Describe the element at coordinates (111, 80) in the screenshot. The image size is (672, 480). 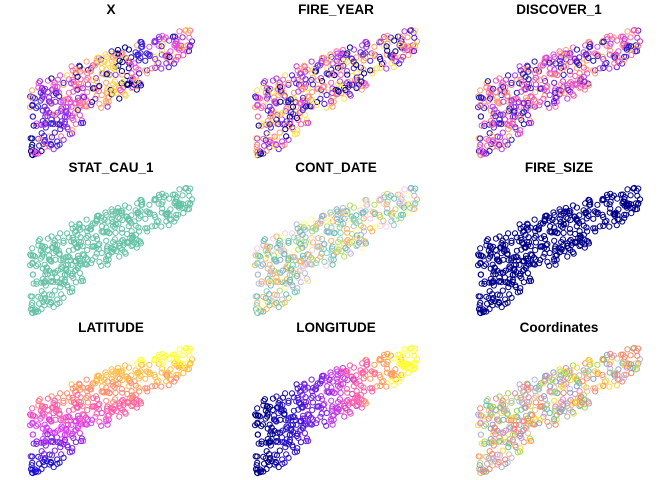
I see `panel-x: X` at that location.